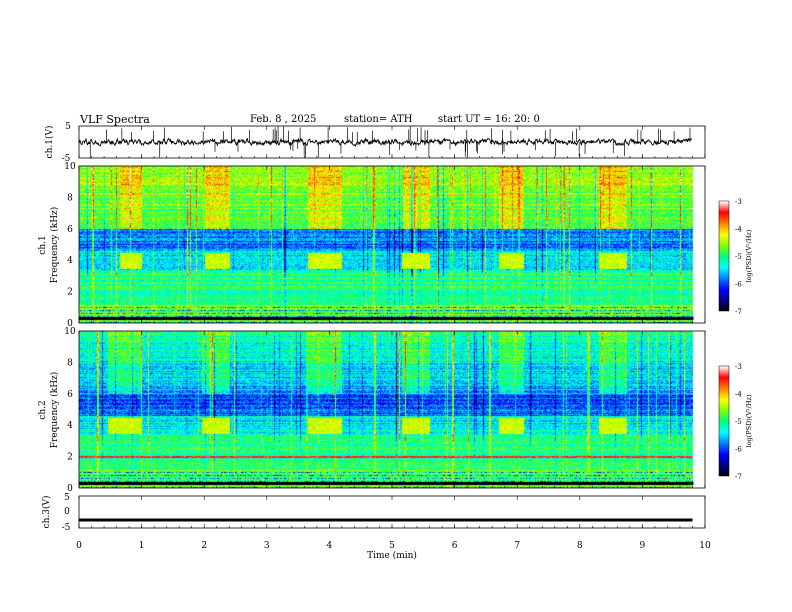 The width and height of the screenshot is (792, 612). I want to click on ch1-colorbar-ticks: -3 -4 -5 -6 -7, so click(738, 257).